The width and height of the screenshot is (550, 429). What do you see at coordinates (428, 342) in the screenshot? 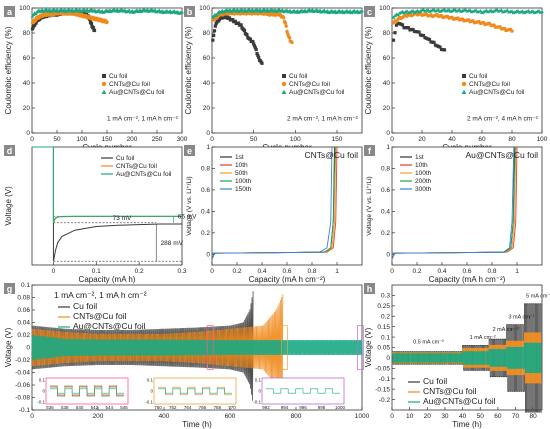
I see `rate-label: 0.5 mA cm⁻²` at bounding box center [428, 342].